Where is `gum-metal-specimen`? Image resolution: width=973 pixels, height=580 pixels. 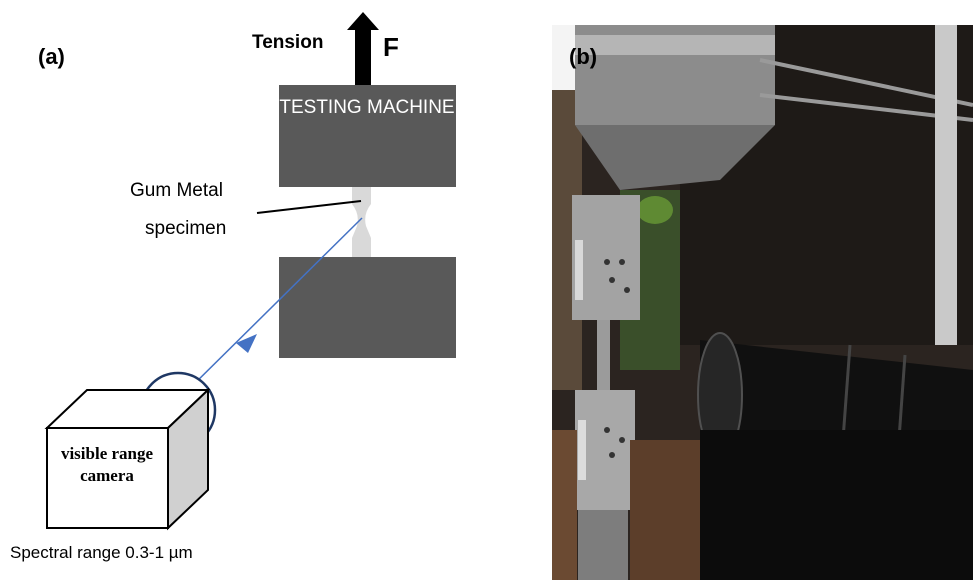 gum-metal-specimen is located at coordinates (361, 222).